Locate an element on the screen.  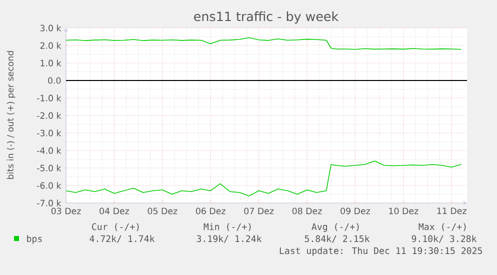
x-tick-label: 09 Dez is located at coordinates (355, 211).